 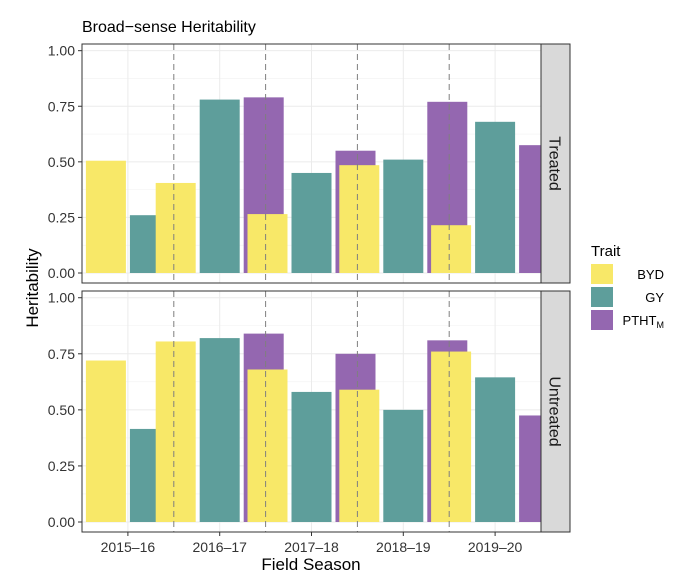 I want to click on legend-item-gy: GY, so click(x=627, y=297).